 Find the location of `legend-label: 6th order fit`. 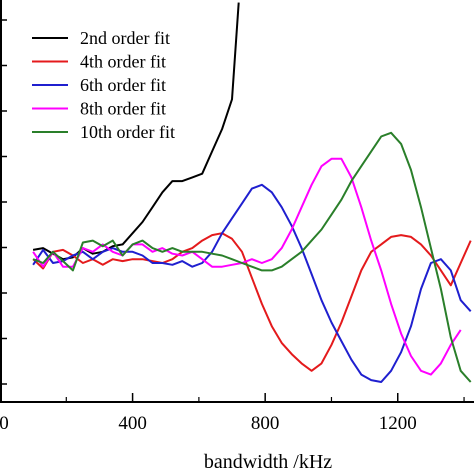

legend-label: 6th order fit is located at coordinates (123, 85).